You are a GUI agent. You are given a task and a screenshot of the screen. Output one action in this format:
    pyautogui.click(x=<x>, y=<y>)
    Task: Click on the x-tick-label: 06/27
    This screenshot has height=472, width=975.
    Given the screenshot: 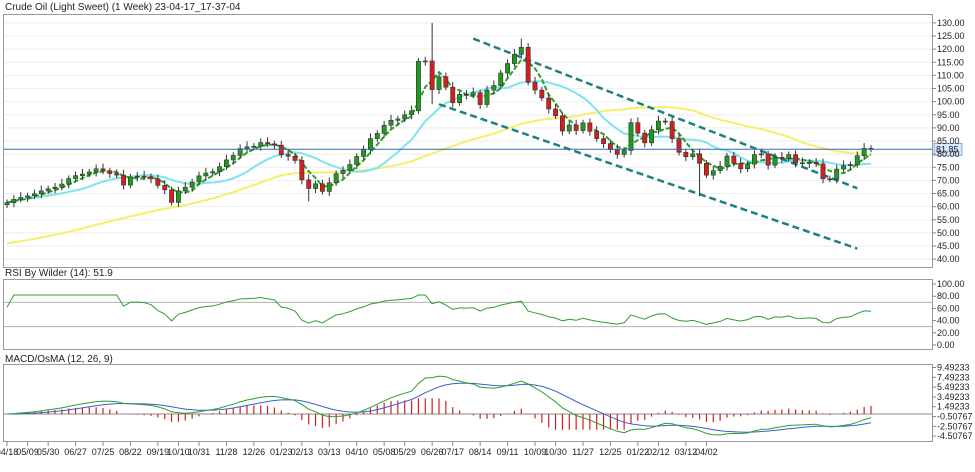 What is the action you would take?
    pyautogui.click(x=75, y=452)
    